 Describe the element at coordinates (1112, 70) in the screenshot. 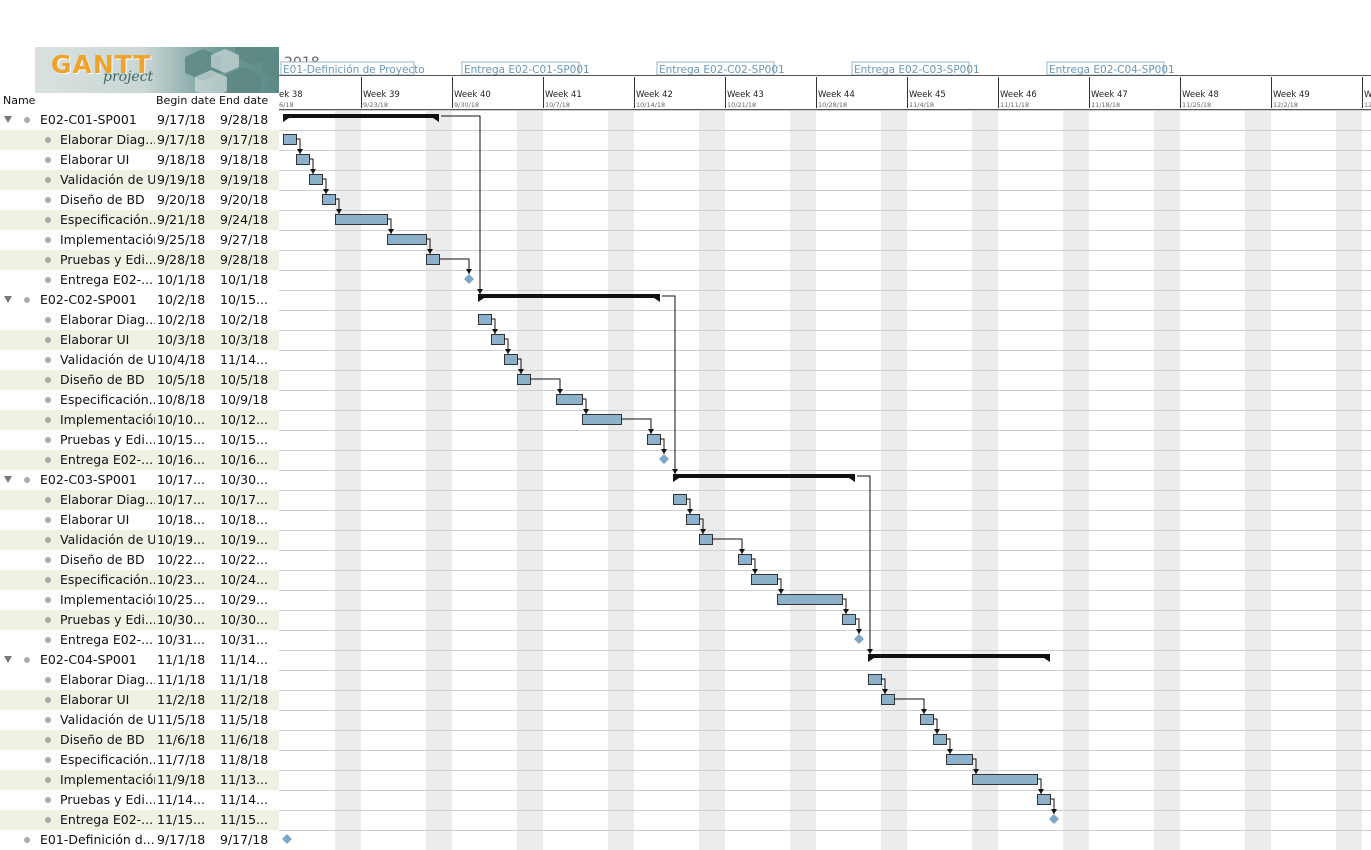

I see `milestone-tag-label: Entrega E02-C04-SP001` at that location.